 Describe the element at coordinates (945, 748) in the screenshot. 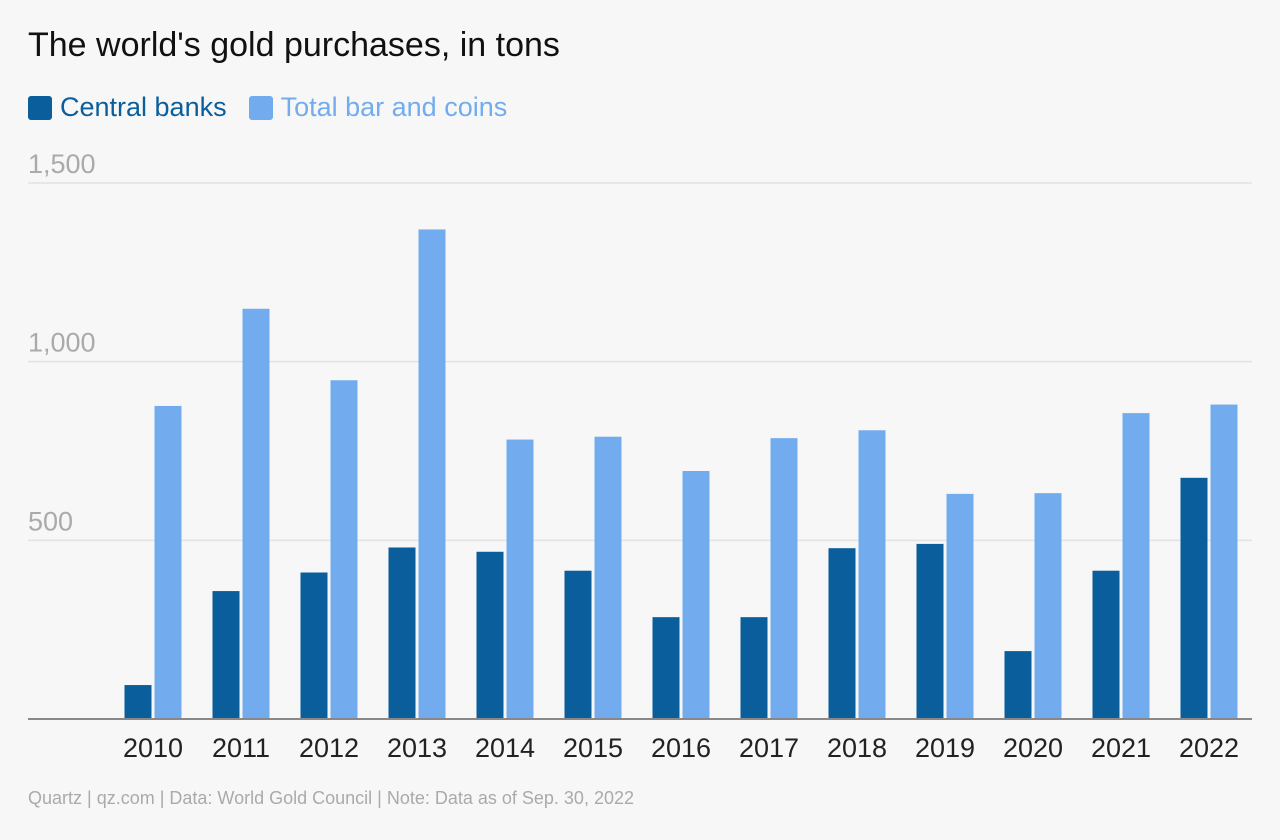

I see `x-tick-label: 2019` at that location.